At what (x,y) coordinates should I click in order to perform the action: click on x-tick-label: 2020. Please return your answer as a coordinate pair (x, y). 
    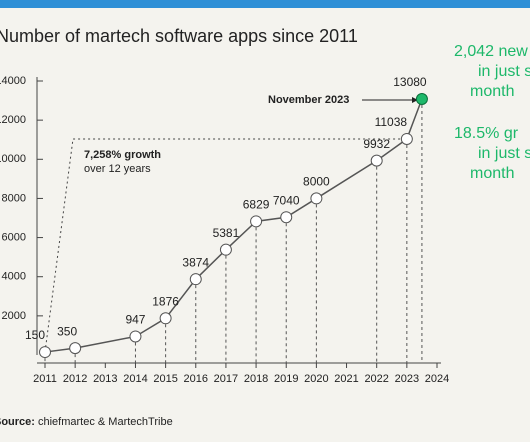
    Looking at the image, I should click on (316, 379).